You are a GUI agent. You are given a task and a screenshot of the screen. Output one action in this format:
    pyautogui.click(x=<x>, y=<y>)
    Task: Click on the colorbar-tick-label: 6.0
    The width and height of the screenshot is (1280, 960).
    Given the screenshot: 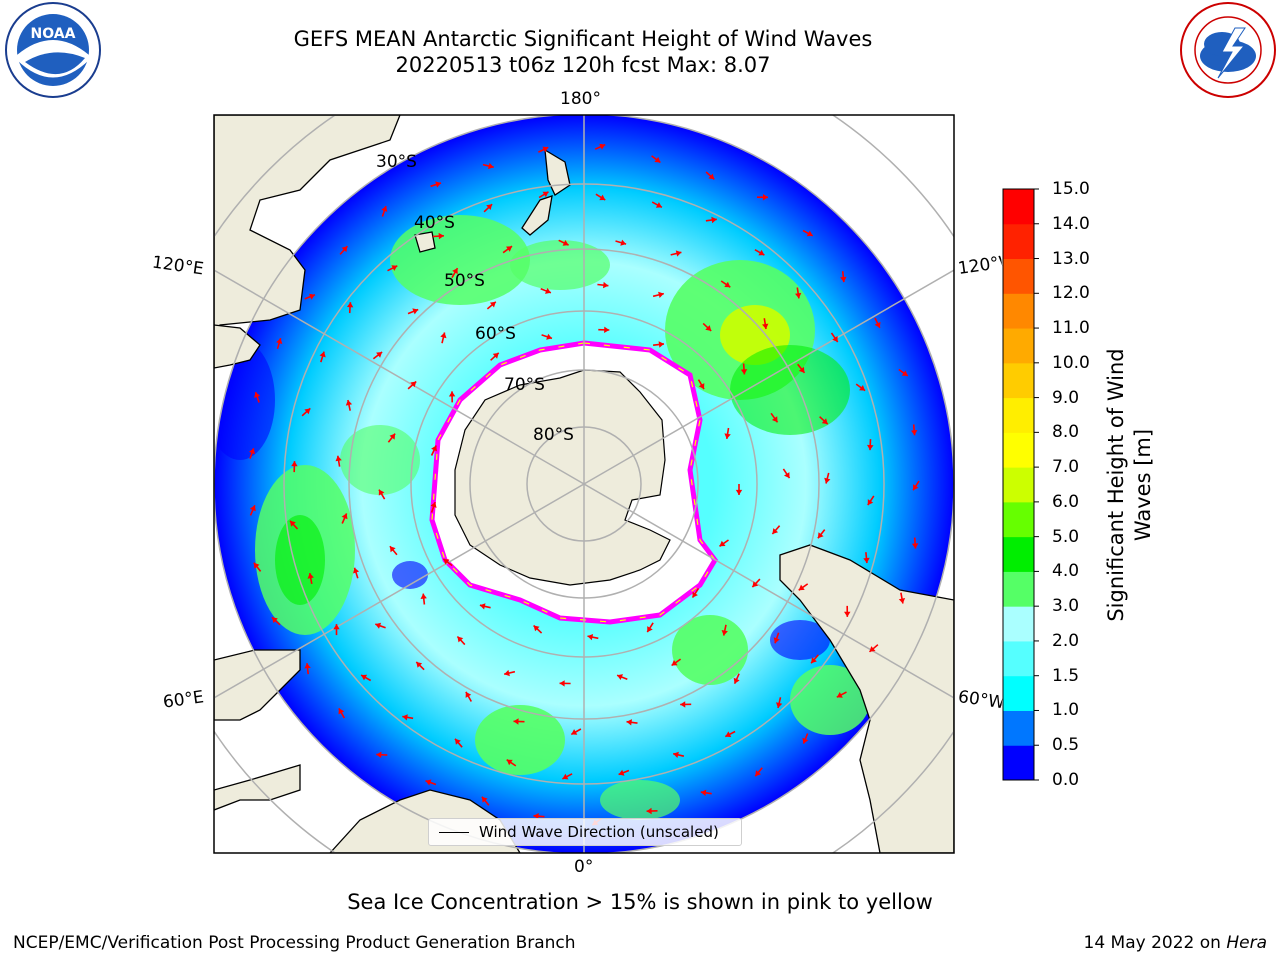 What is the action you would take?
    pyautogui.click(x=1066, y=501)
    